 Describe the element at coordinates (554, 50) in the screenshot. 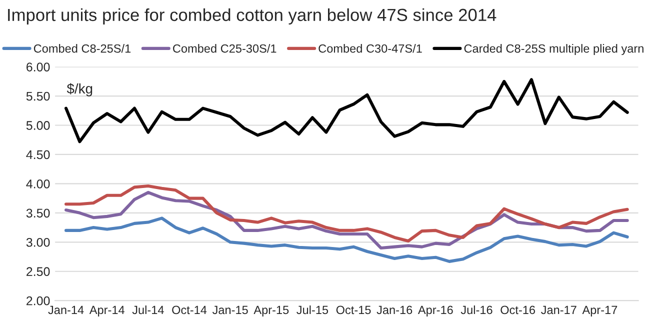

I see `legend-label: Carded C8-25S multiple plied yarn` at that location.